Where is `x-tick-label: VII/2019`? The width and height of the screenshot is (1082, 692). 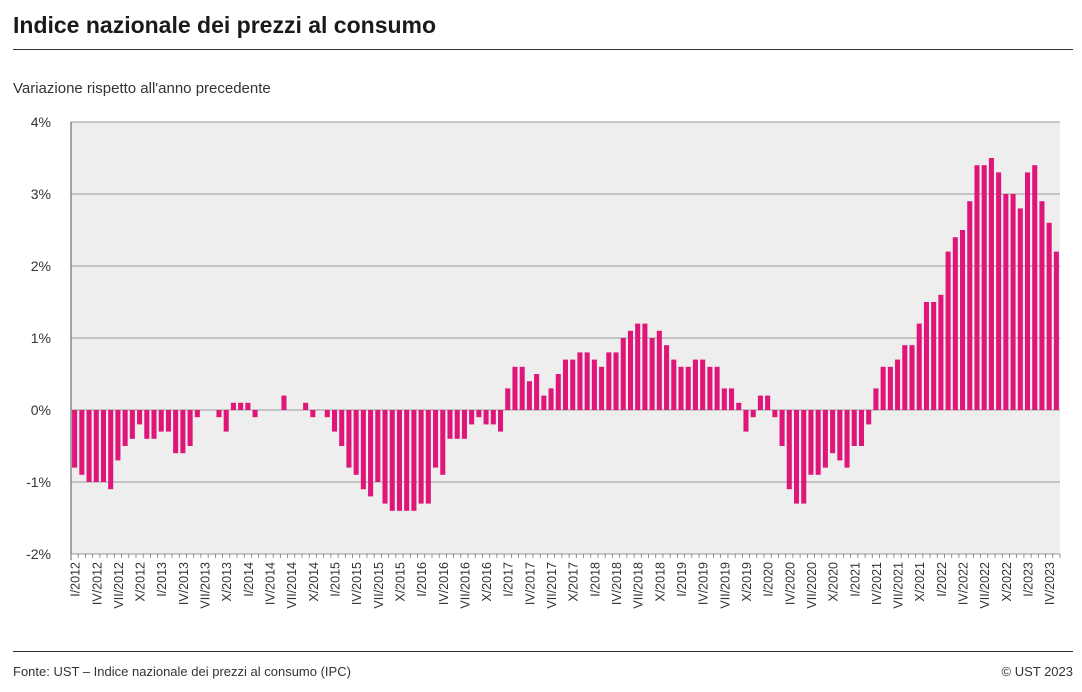
x-tick-label: VII/2019 is located at coordinates (725, 585).